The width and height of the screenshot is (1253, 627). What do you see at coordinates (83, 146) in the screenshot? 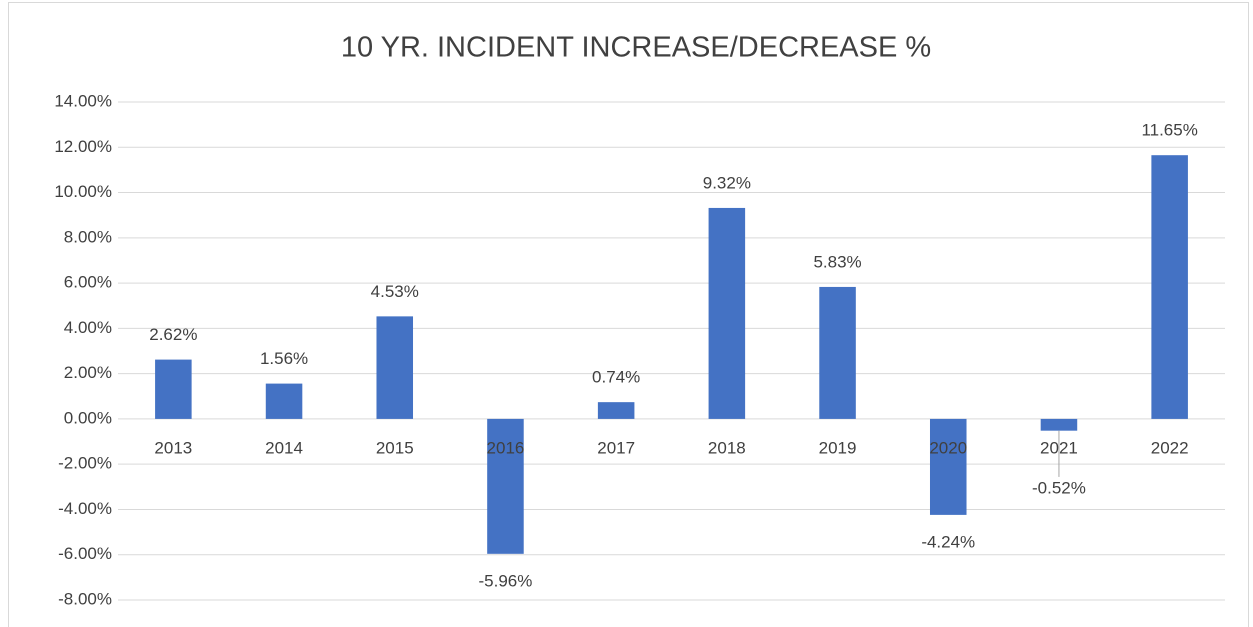
I see `y-tick-label: 12.00%` at bounding box center [83, 146].